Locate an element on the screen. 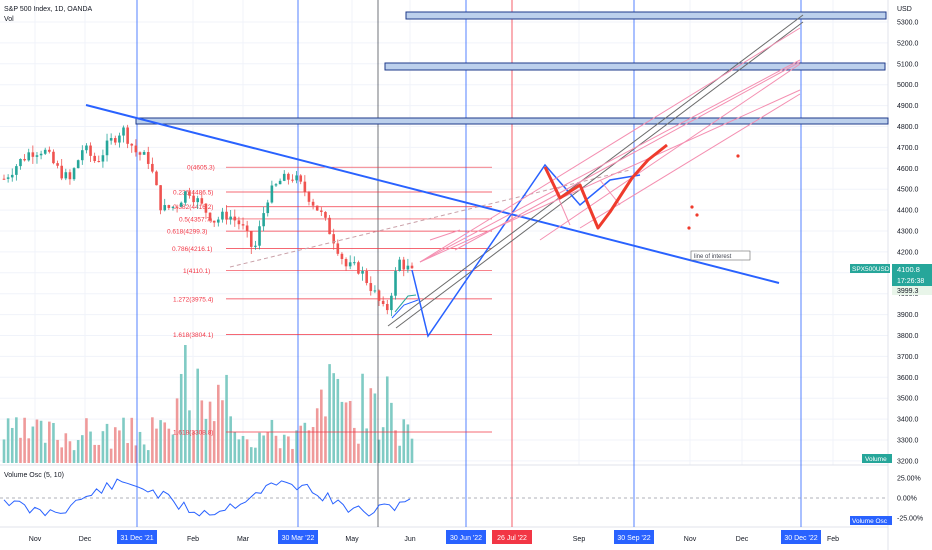 This screenshot has height=550, width=932. line-of-interest-text: line of interest is located at coordinates (713, 257).